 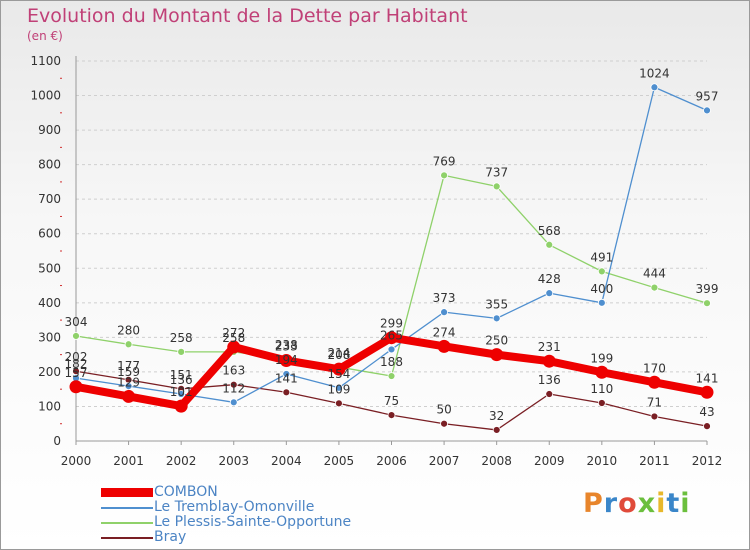 What do you see at coordinates (496, 172) in the screenshot?
I see `data-label: 737` at bounding box center [496, 172].